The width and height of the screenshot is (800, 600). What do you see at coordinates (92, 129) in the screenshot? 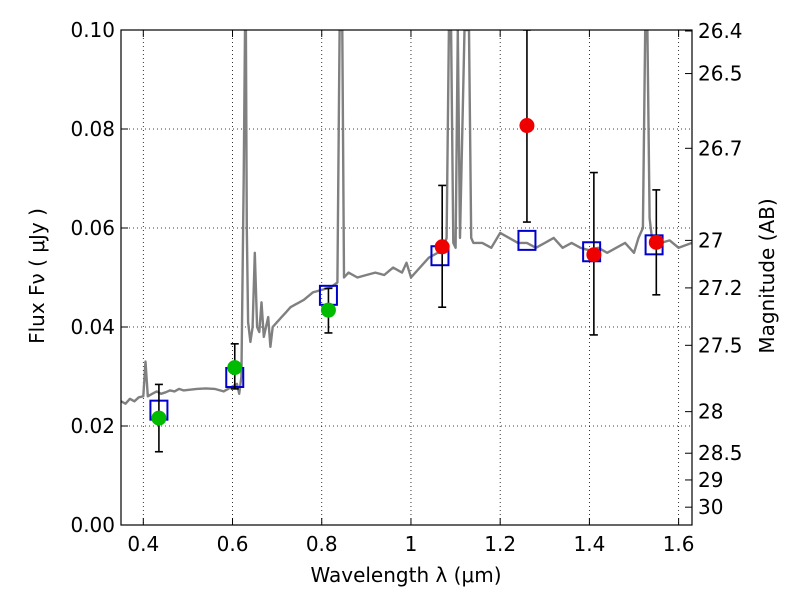
I see `y-tick-label: 0.08` at bounding box center [92, 129].